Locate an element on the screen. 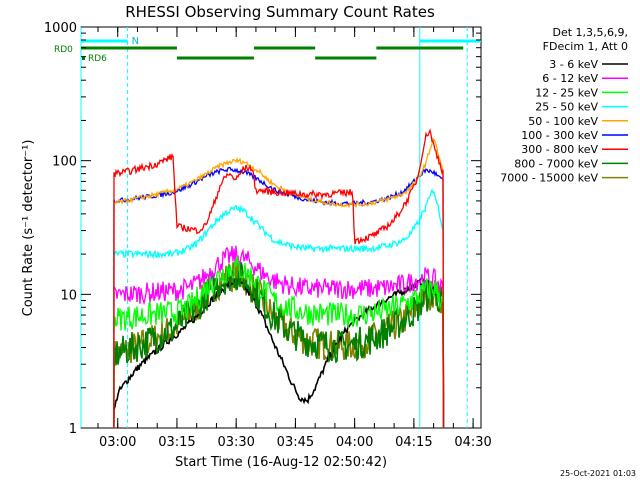 The width and height of the screenshot is (640, 485). x-axis-label: Start Time (16-Aug-12 02:50:42) is located at coordinates (281, 462).